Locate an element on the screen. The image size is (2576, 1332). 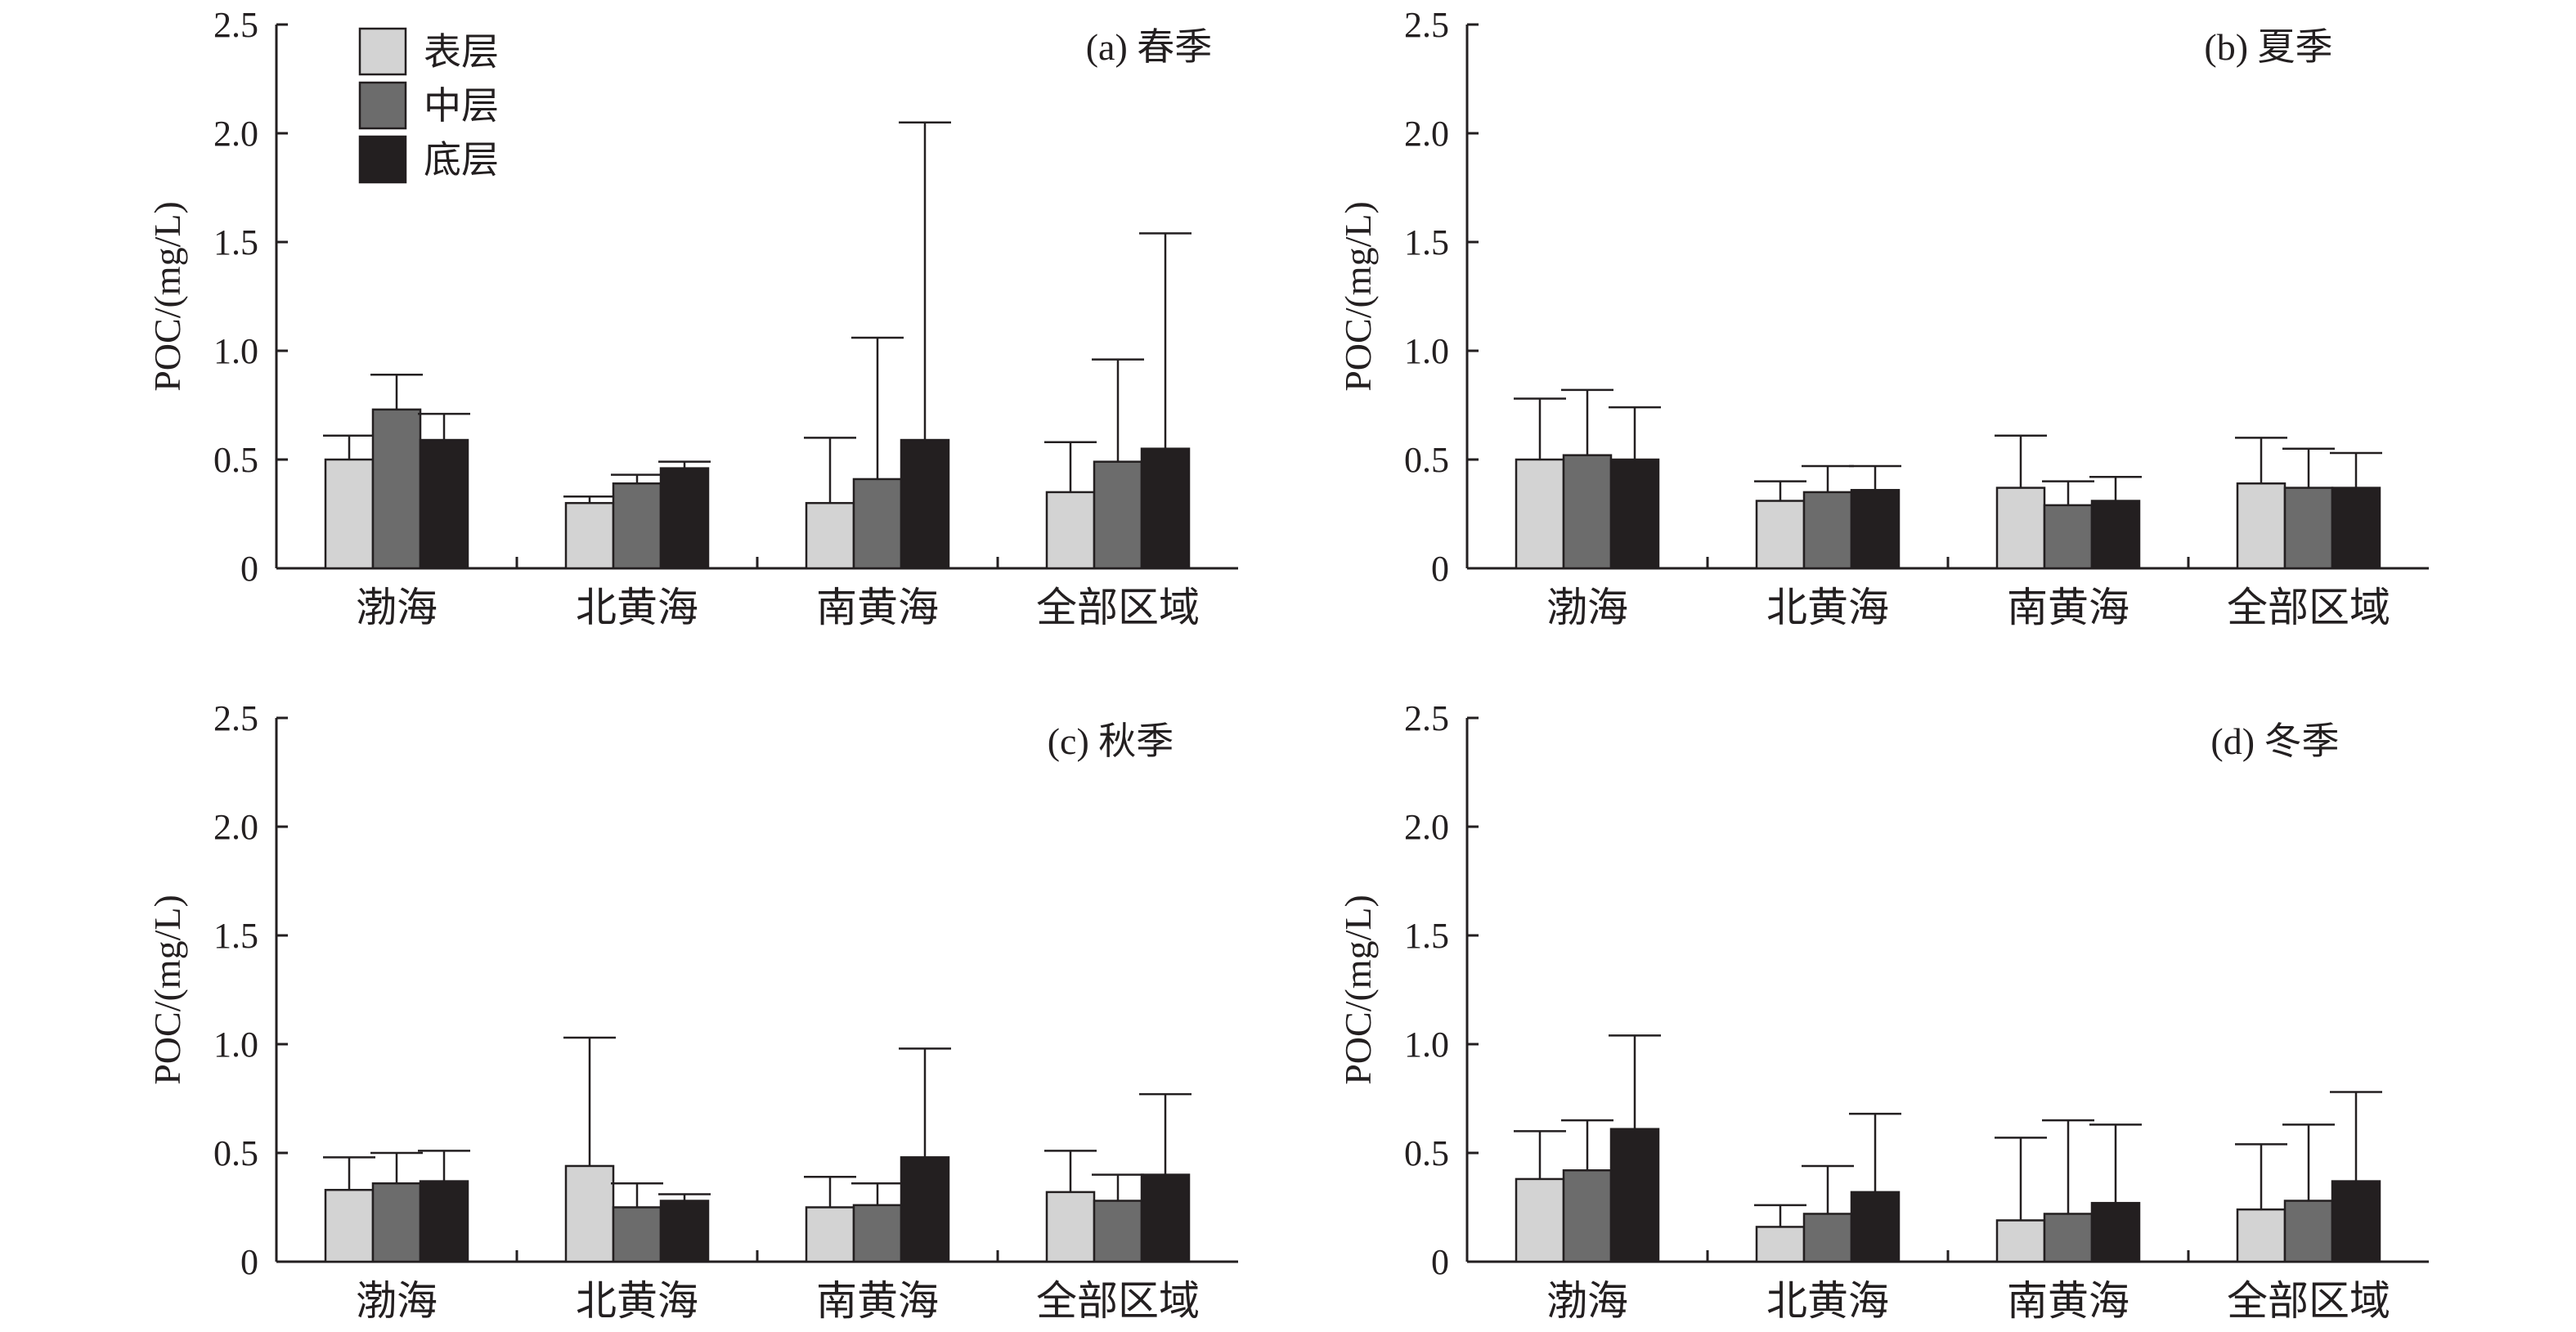
panel-title: (b) 夏季 is located at coordinates (2268, 47).